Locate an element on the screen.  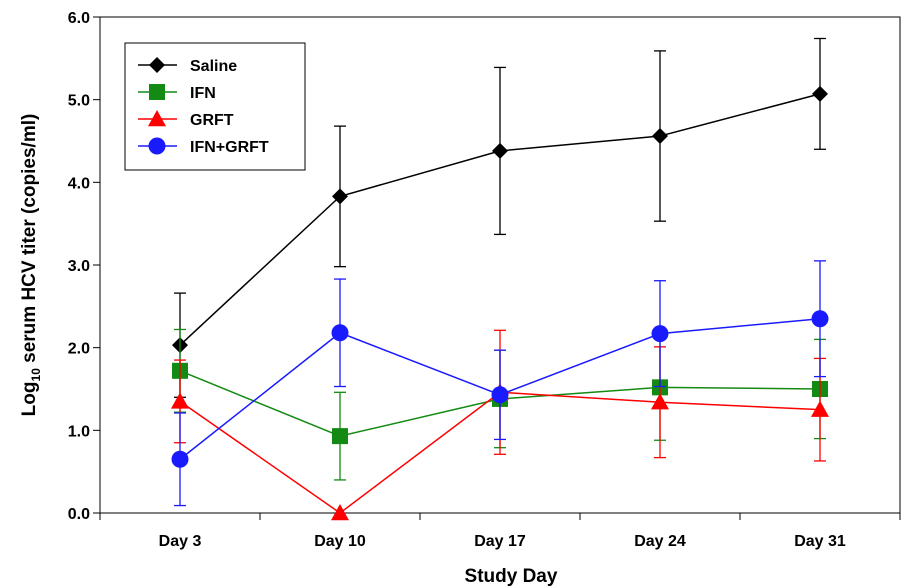
x-tick-label: Day 17 is located at coordinates (500, 541).